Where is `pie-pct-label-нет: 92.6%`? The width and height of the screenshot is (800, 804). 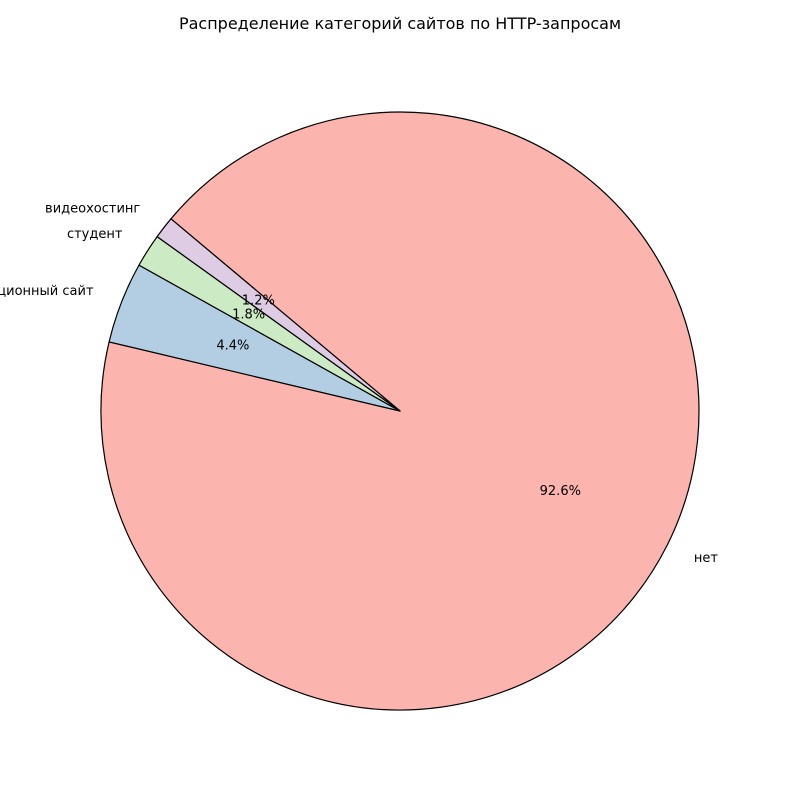 pie-pct-label-нет: 92.6% is located at coordinates (560, 491).